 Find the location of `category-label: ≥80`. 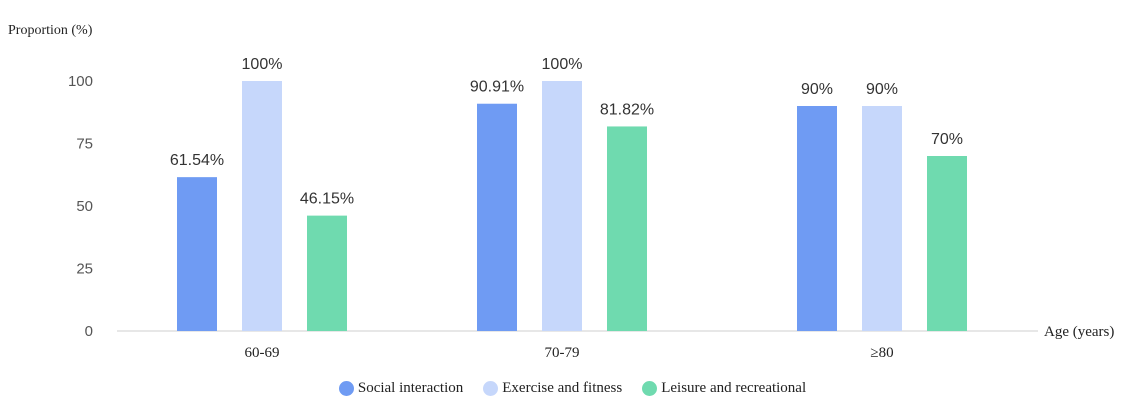

category-label: ≥80 is located at coordinates (881, 353).